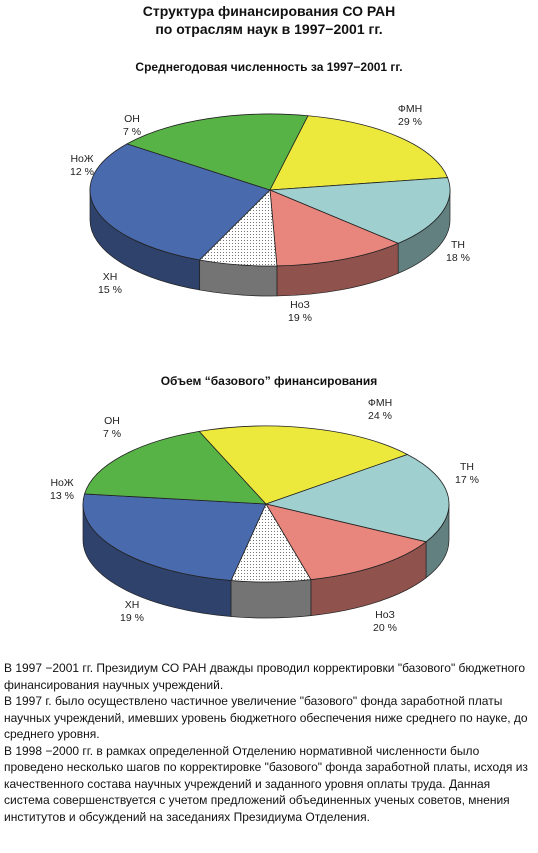 The image size is (538, 853). I want to click on slice-value-khn: 19 %, so click(132, 618).